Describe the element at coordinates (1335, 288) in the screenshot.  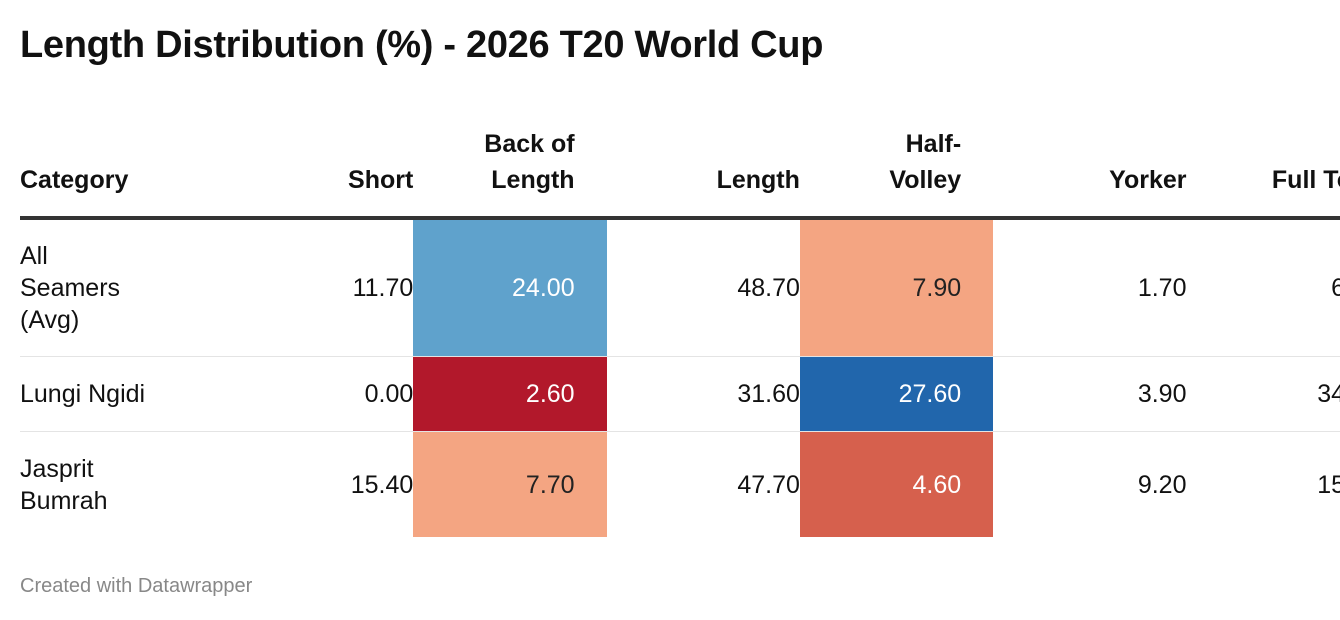
I see `value-label: 6.10` at that location.